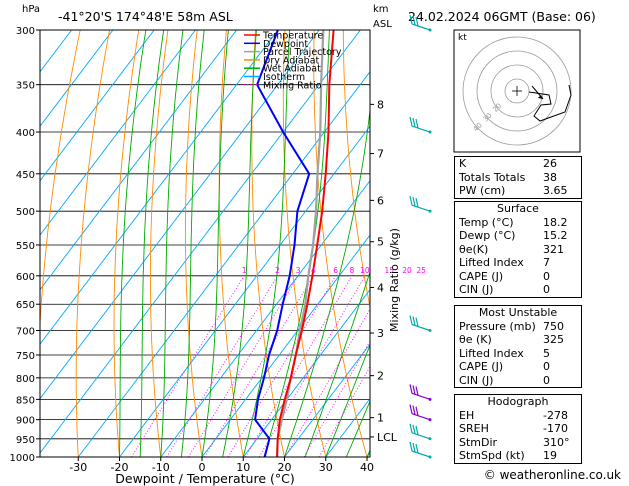  I want to click on pressure-tick-label: 300, so click(25, 31).